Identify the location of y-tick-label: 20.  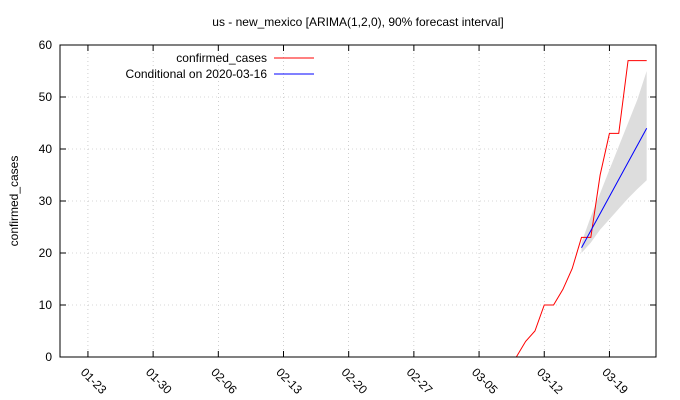
(46, 253).